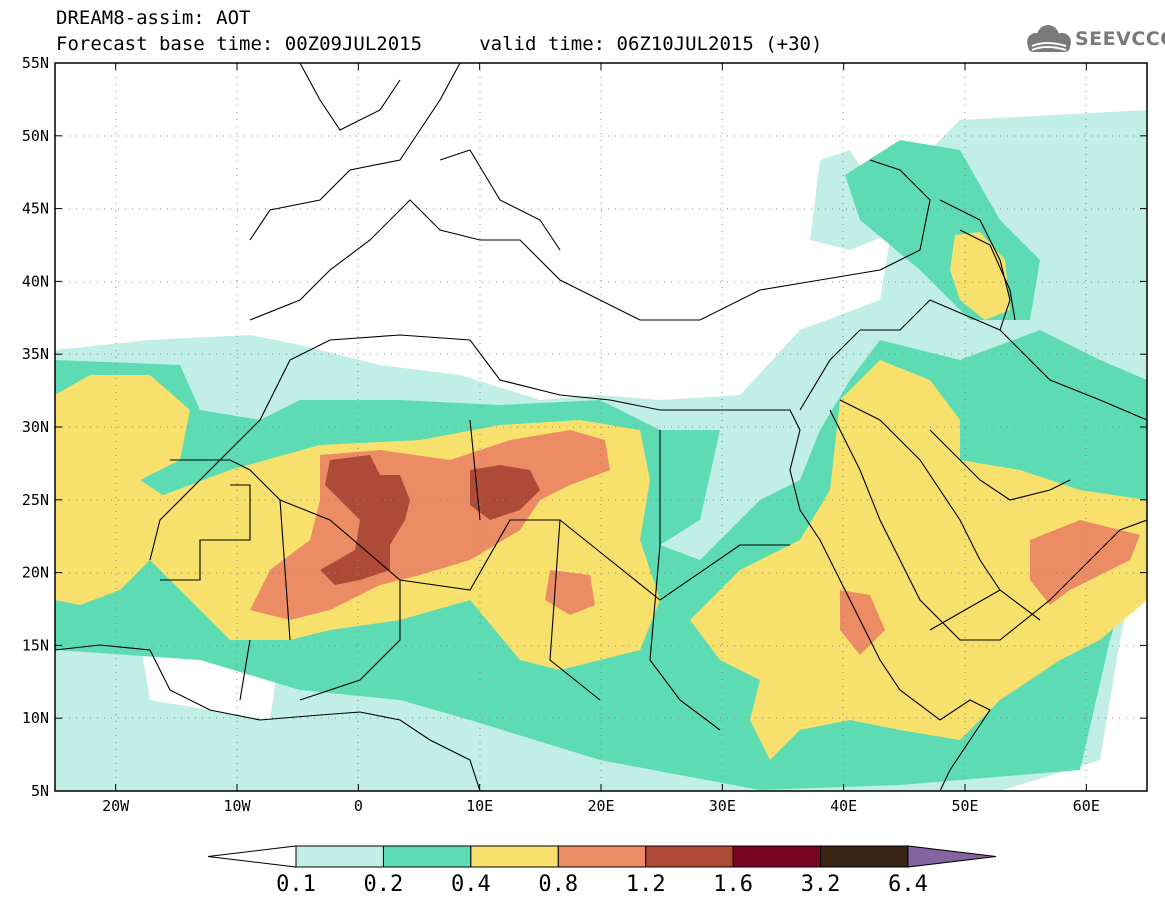  What do you see at coordinates (600, 806) in the screenshot?
I see `lon-tick-label: 20E` at bounding box center [600, 806].